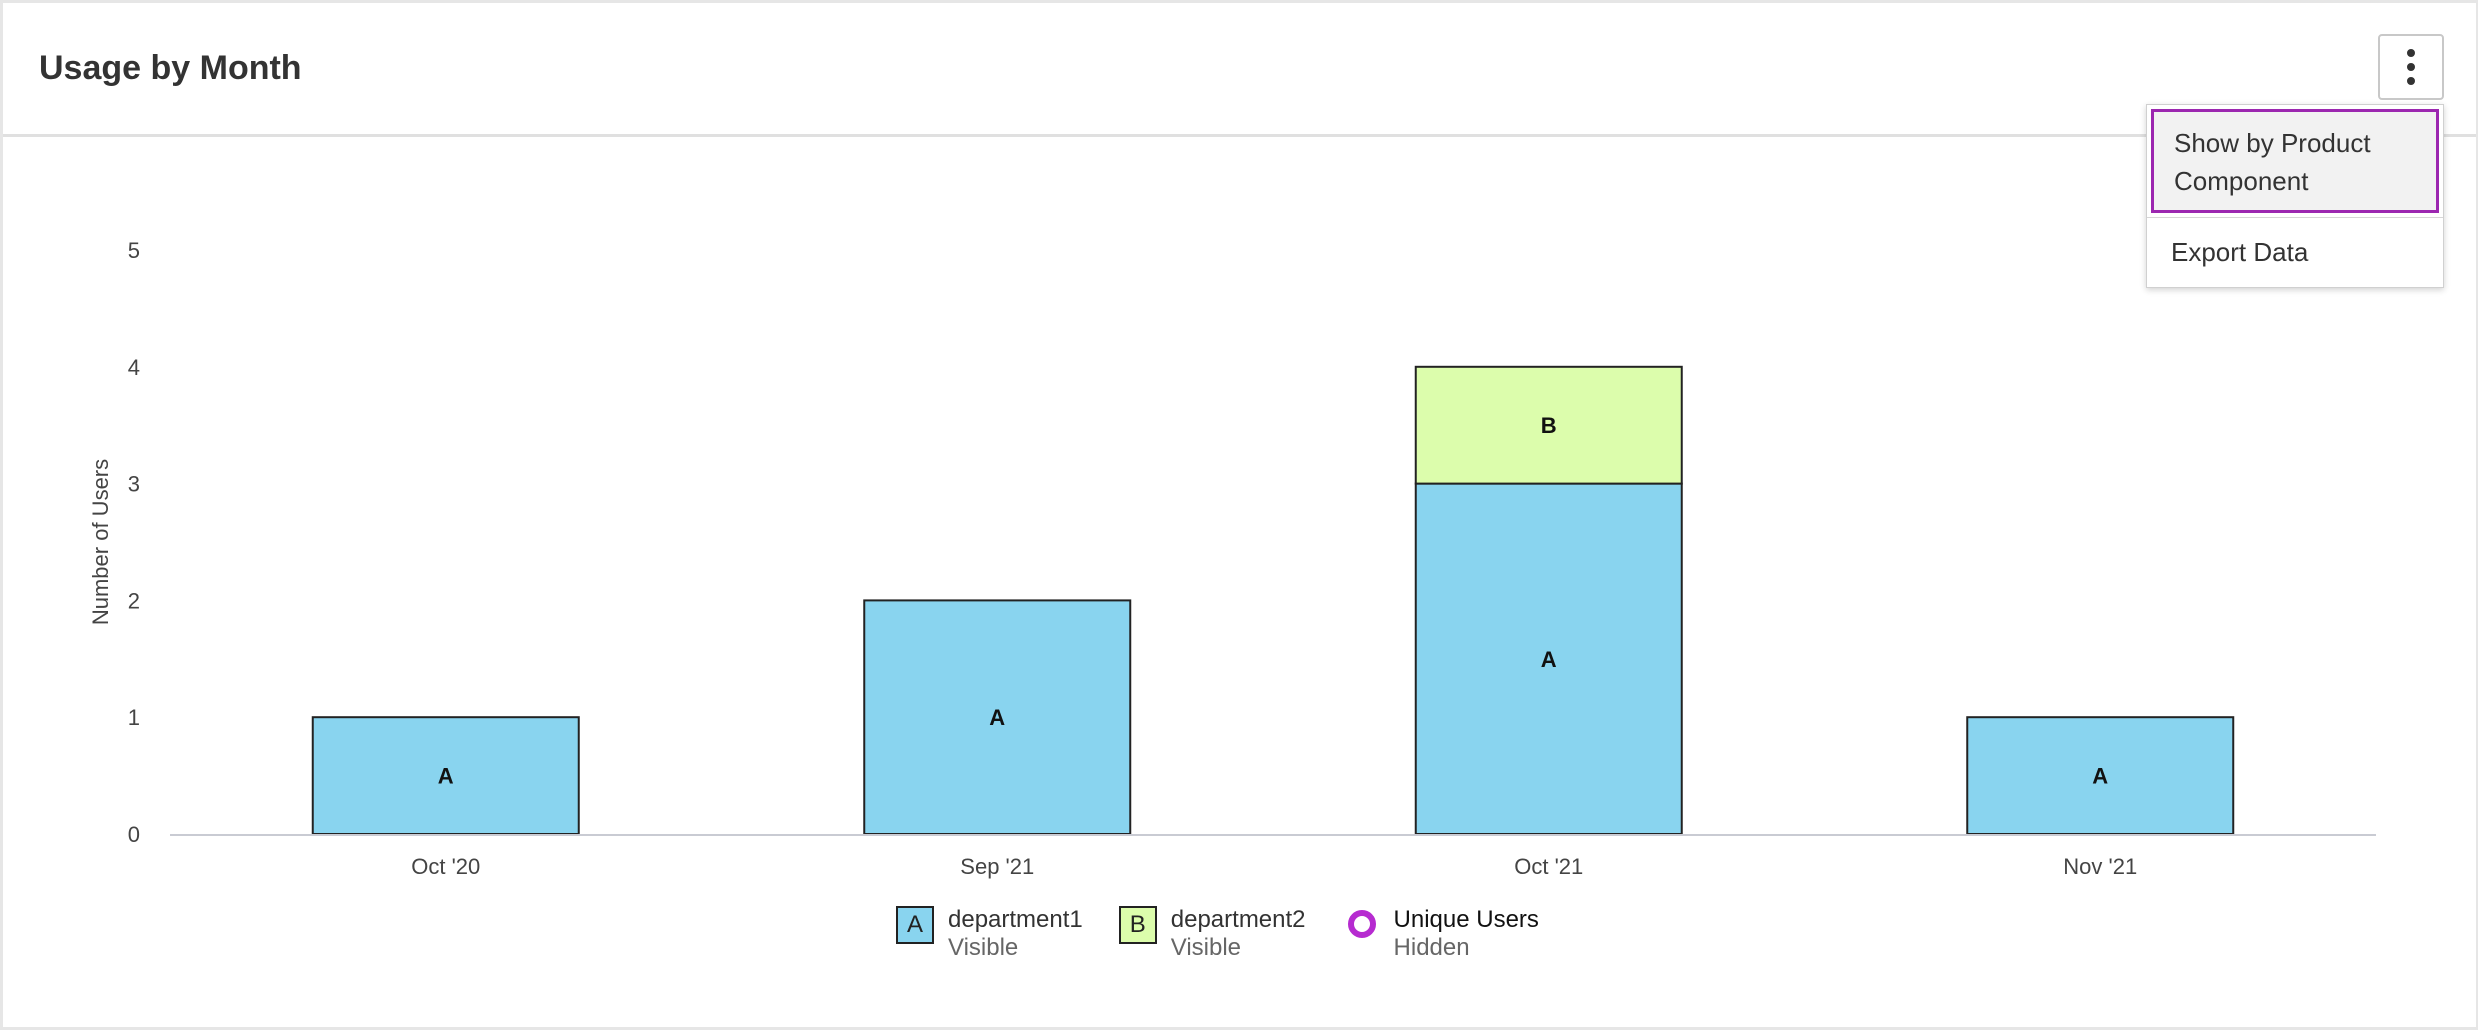 The height and width of the screenshot is (1036, 2484). Describe the element at coordinates (1239, 70) in the screenshot. I see `card-header: Usage by Month` at that location.